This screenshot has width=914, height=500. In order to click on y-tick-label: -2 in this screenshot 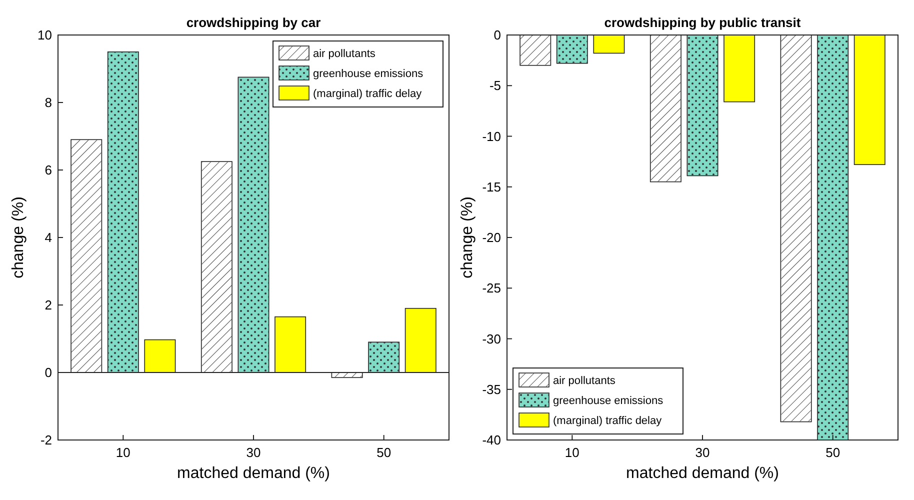, I will do `click(46, 440)`.